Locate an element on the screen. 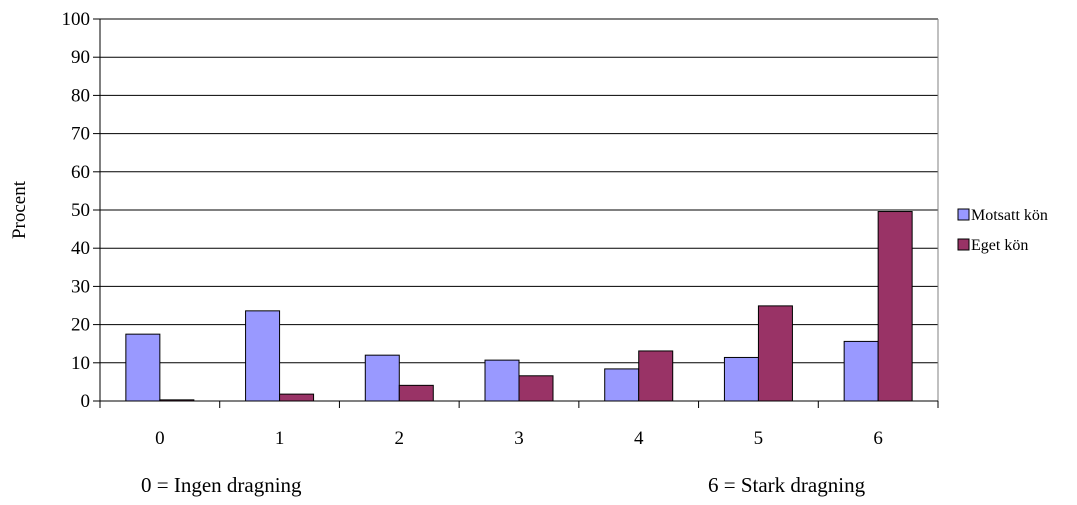 This screenshot has height=505, width=1077. legend-swatch-motsatt is located at coordinates (963, 214).